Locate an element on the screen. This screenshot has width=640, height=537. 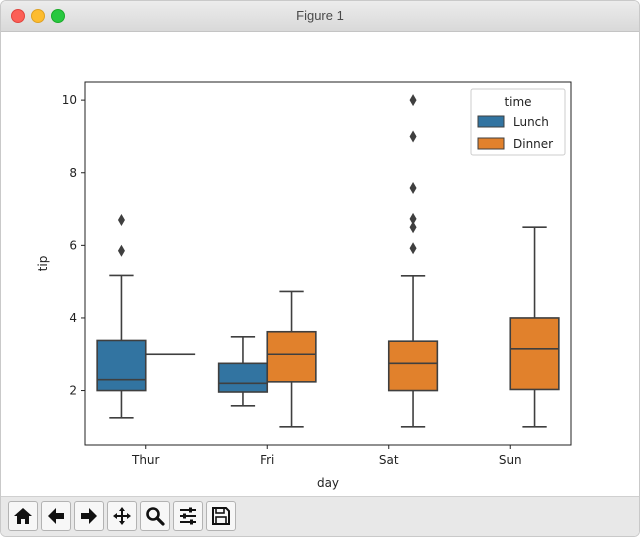
legend-label-lunch: Lunch is located at coordinates (531, 122).